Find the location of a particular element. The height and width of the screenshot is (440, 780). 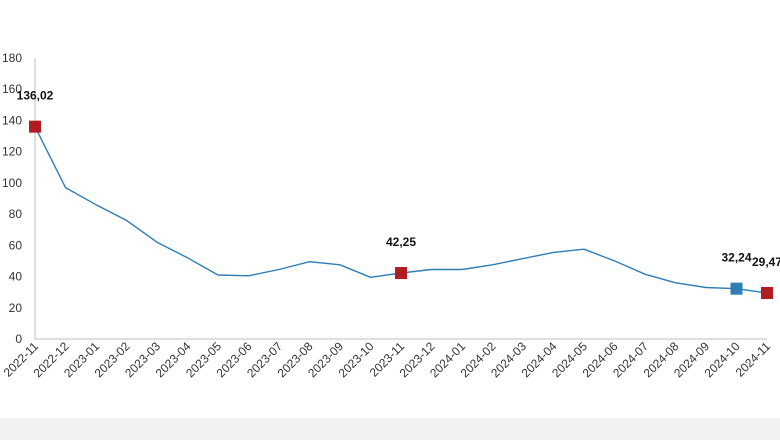

data-label: 32,24 is located at coordinates (736, 258).